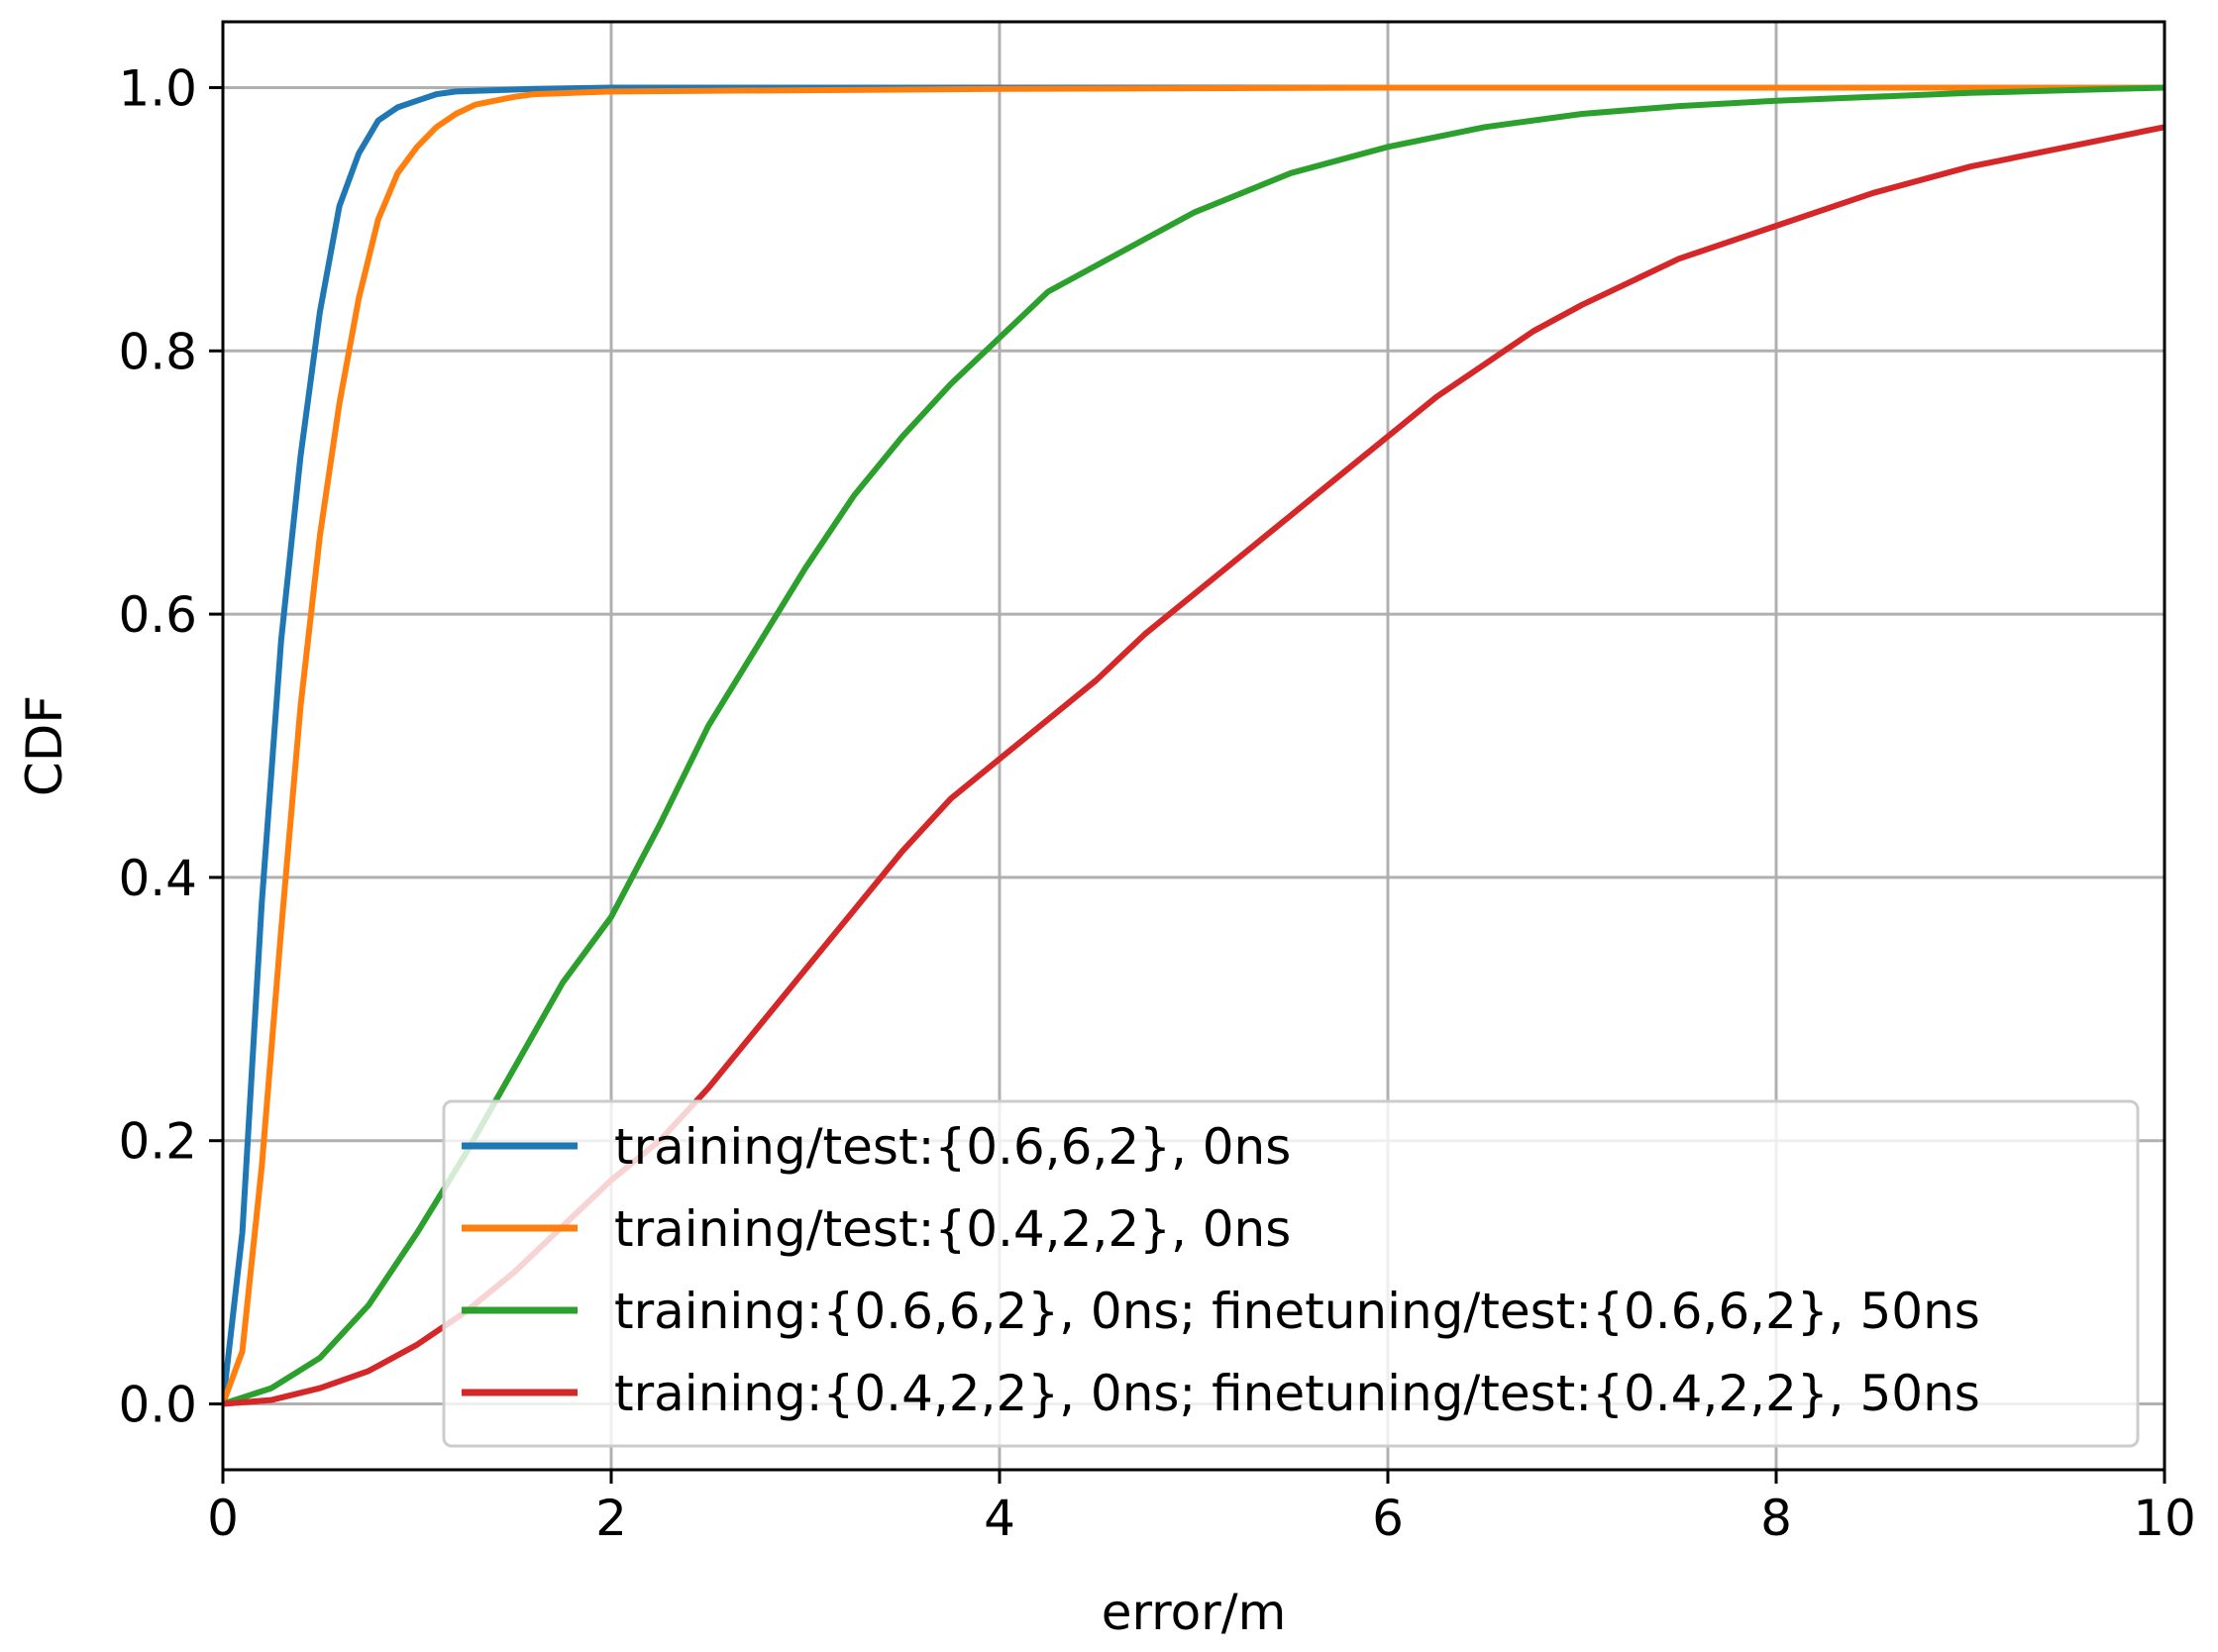 The image size is (2218, 1652). Describe the element at coordinates (157, 351) in the screenshot. I see `y-tick-label-4: 0.8` at that location.